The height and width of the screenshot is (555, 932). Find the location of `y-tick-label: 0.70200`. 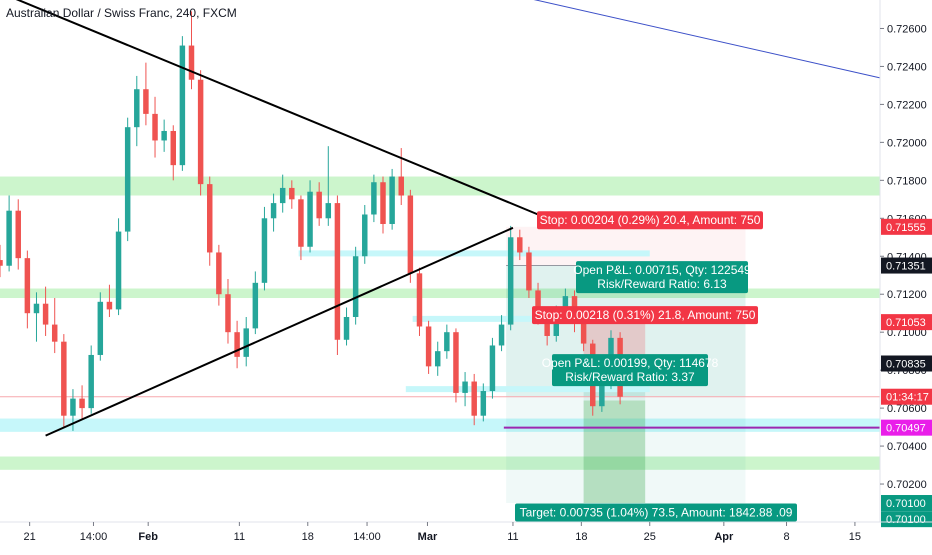

y-tick-label: 0.70200 is located at coordinates (907, 485).